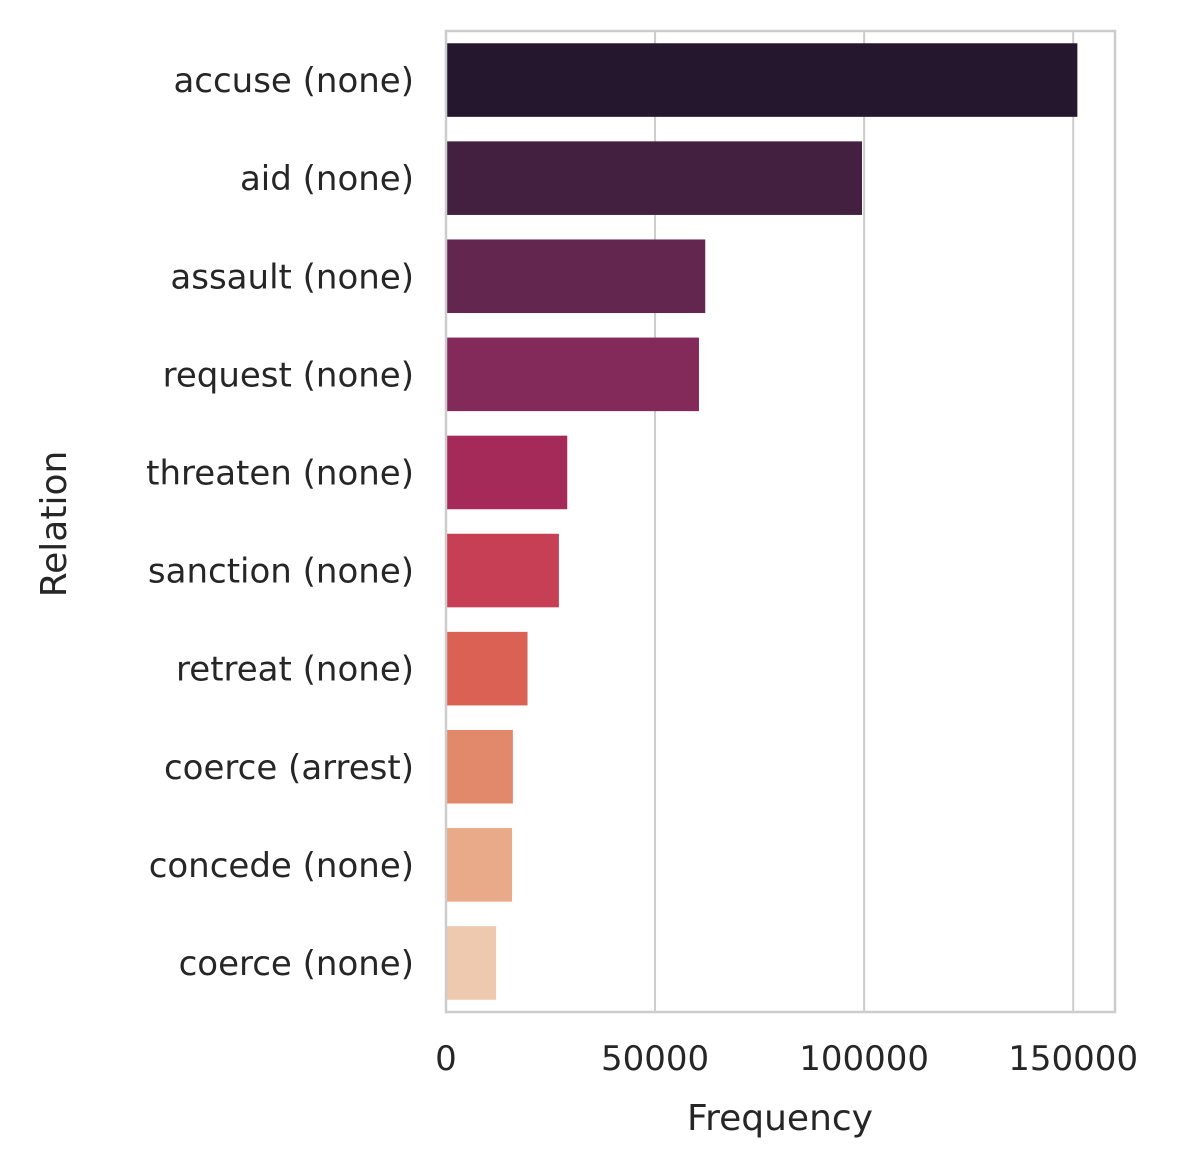  I want to click on x-axis-title: Frequency, so click(780, 1118).